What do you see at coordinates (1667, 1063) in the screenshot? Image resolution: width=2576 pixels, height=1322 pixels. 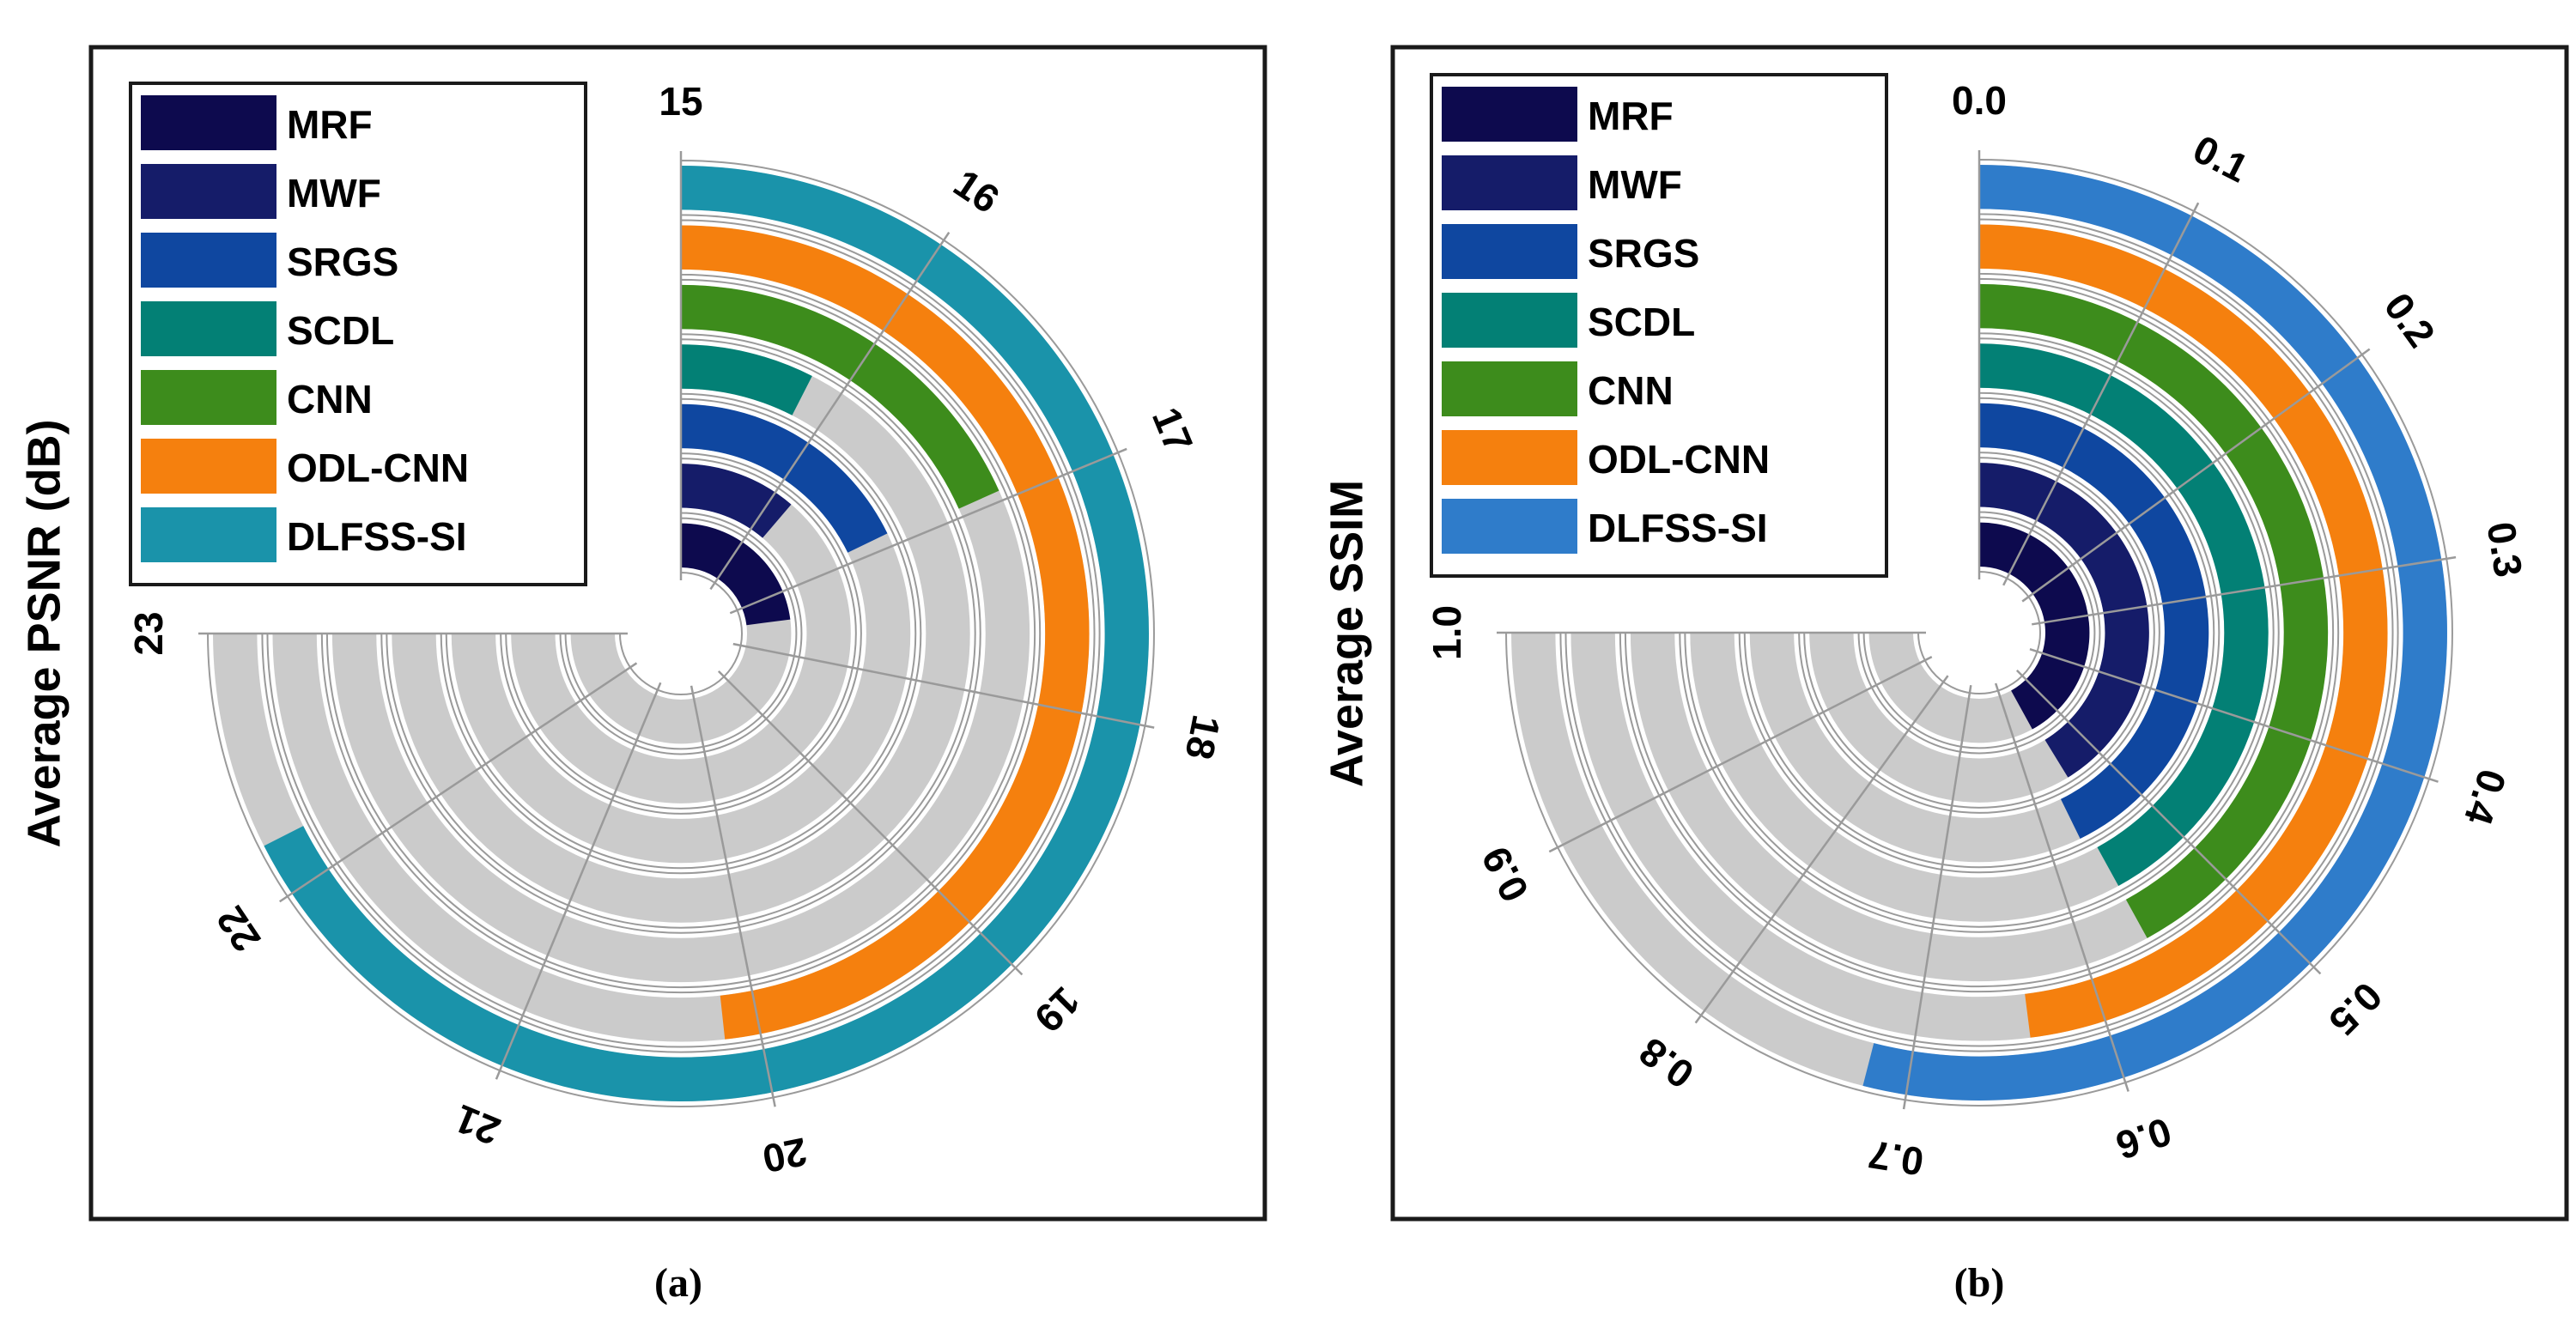 I see `tick-label: 0.8` at bounding box center [1667, 1063].